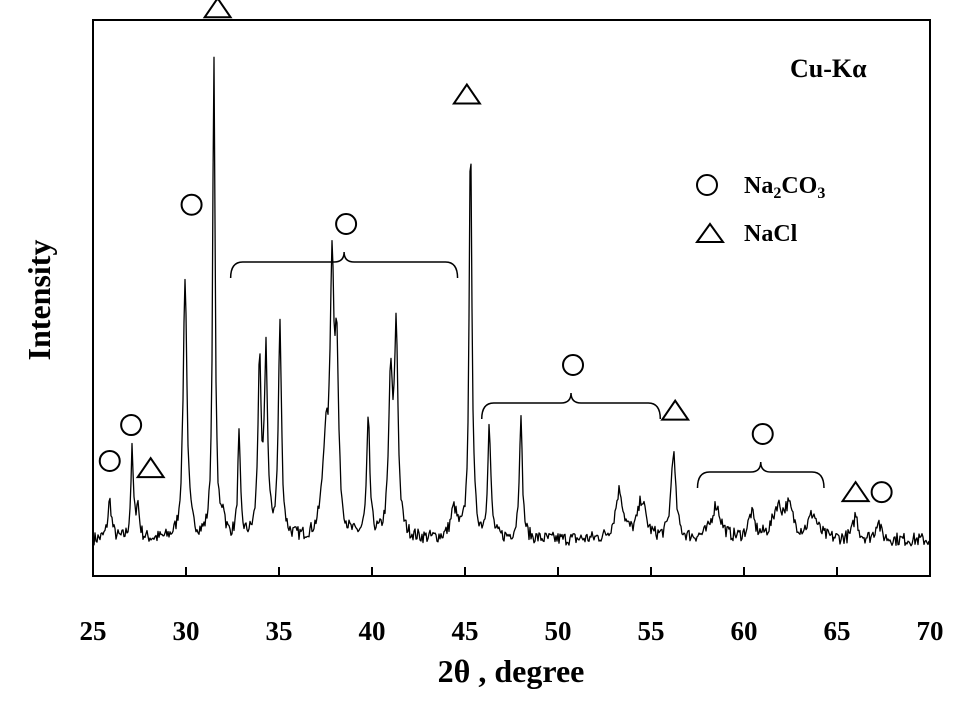 This screenshot has height=708, width=971. Describe the element at coordinates (760, 210) in the screenshot. I see `legend: Na2CO3 NaCl` at that location.